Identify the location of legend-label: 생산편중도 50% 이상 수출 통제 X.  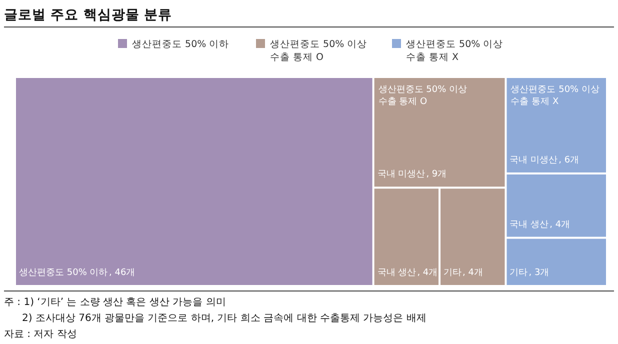
(455, 51).